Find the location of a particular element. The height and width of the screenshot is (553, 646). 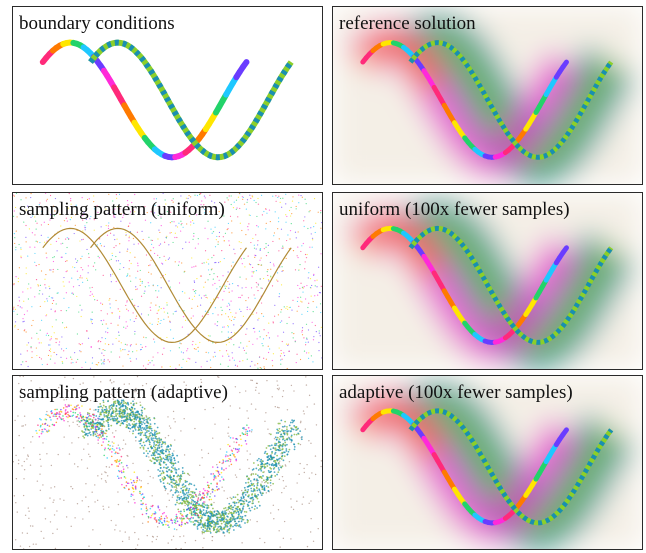

sample-points is located at coordinates (167, 462).